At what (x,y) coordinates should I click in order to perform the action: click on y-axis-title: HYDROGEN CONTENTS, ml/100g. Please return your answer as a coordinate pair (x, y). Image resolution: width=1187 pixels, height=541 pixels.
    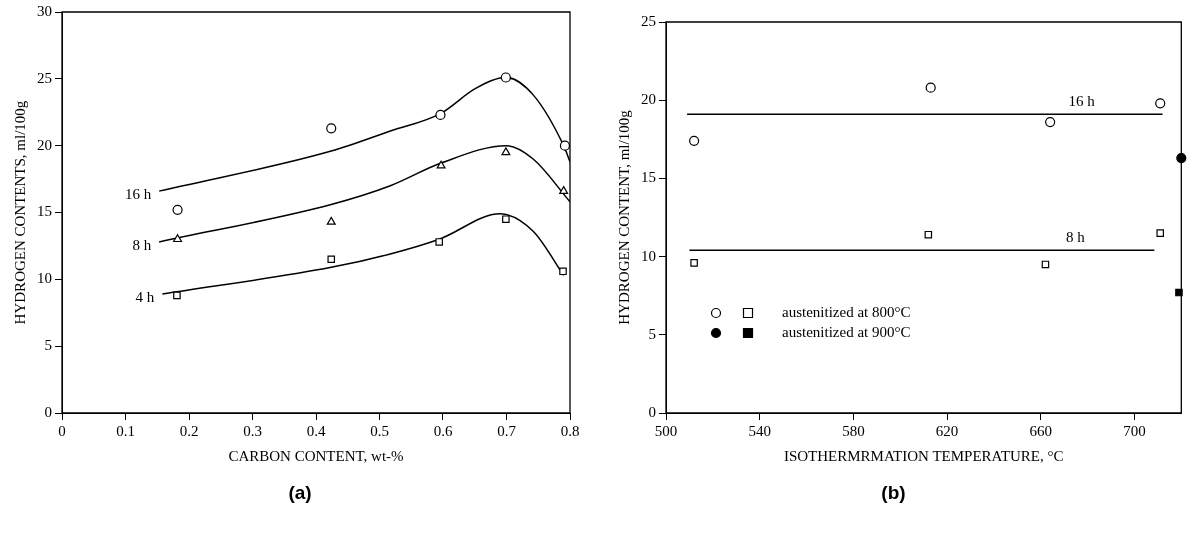
    Looking at the image, I should click on (19, 212).